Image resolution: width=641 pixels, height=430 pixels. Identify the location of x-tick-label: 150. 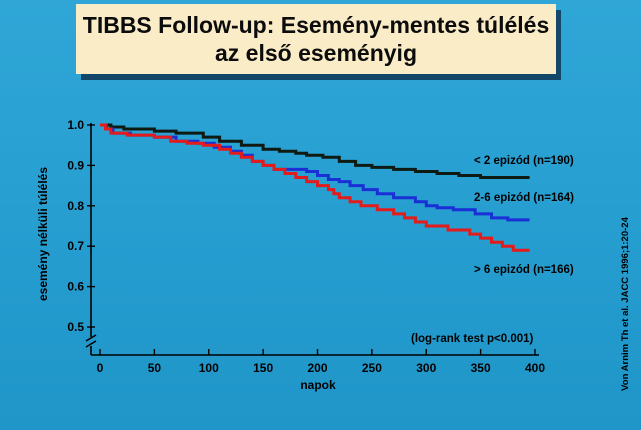
(263, 368).